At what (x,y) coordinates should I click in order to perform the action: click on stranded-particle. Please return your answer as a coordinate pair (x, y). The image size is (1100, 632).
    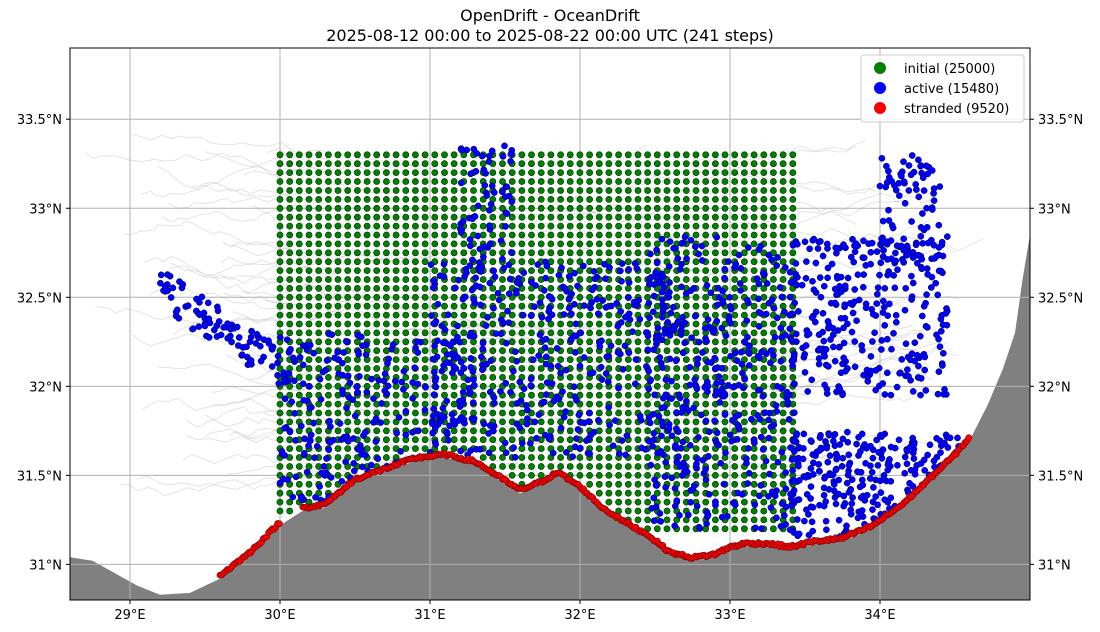
    Looking at the image, I should click on (279, 524).